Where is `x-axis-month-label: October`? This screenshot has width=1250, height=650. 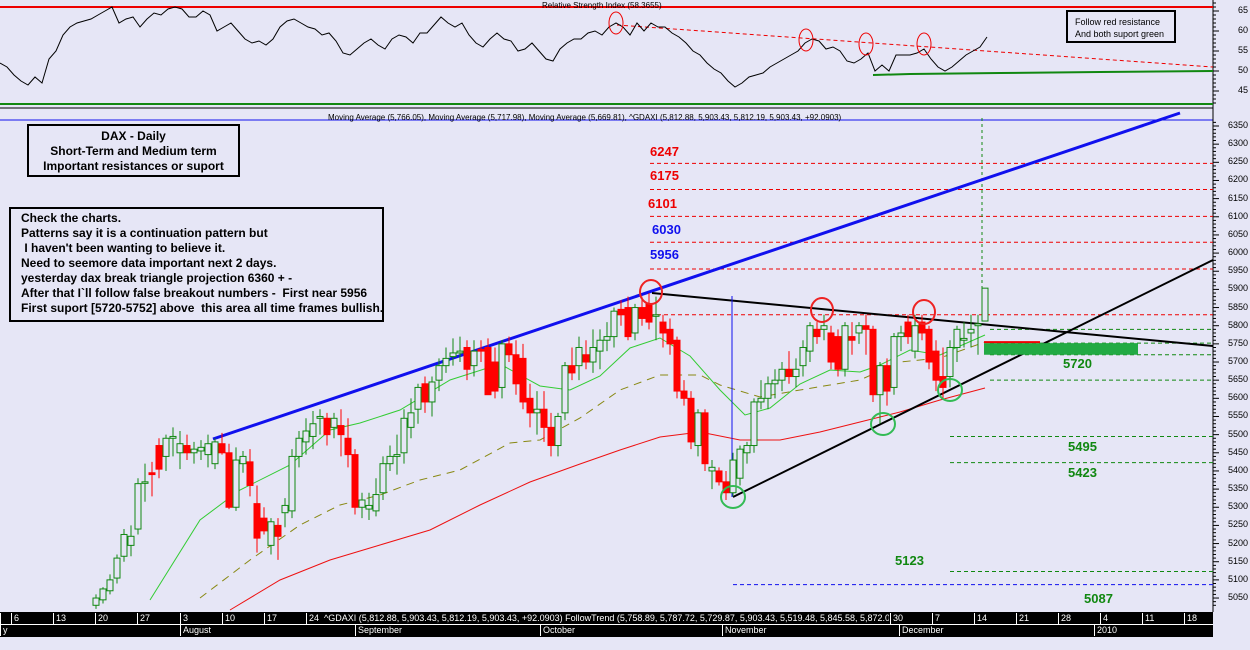
x-axis-month-label: October is located at coordinates (557, 630).